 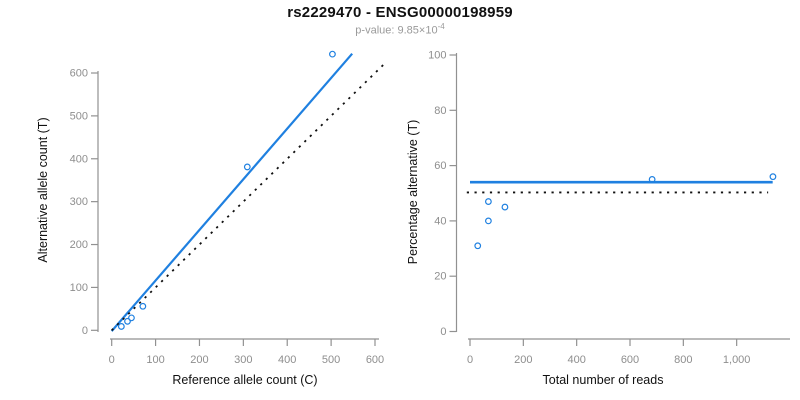 I want to click on y-tick-label: 500, so click(x=79, y=116).